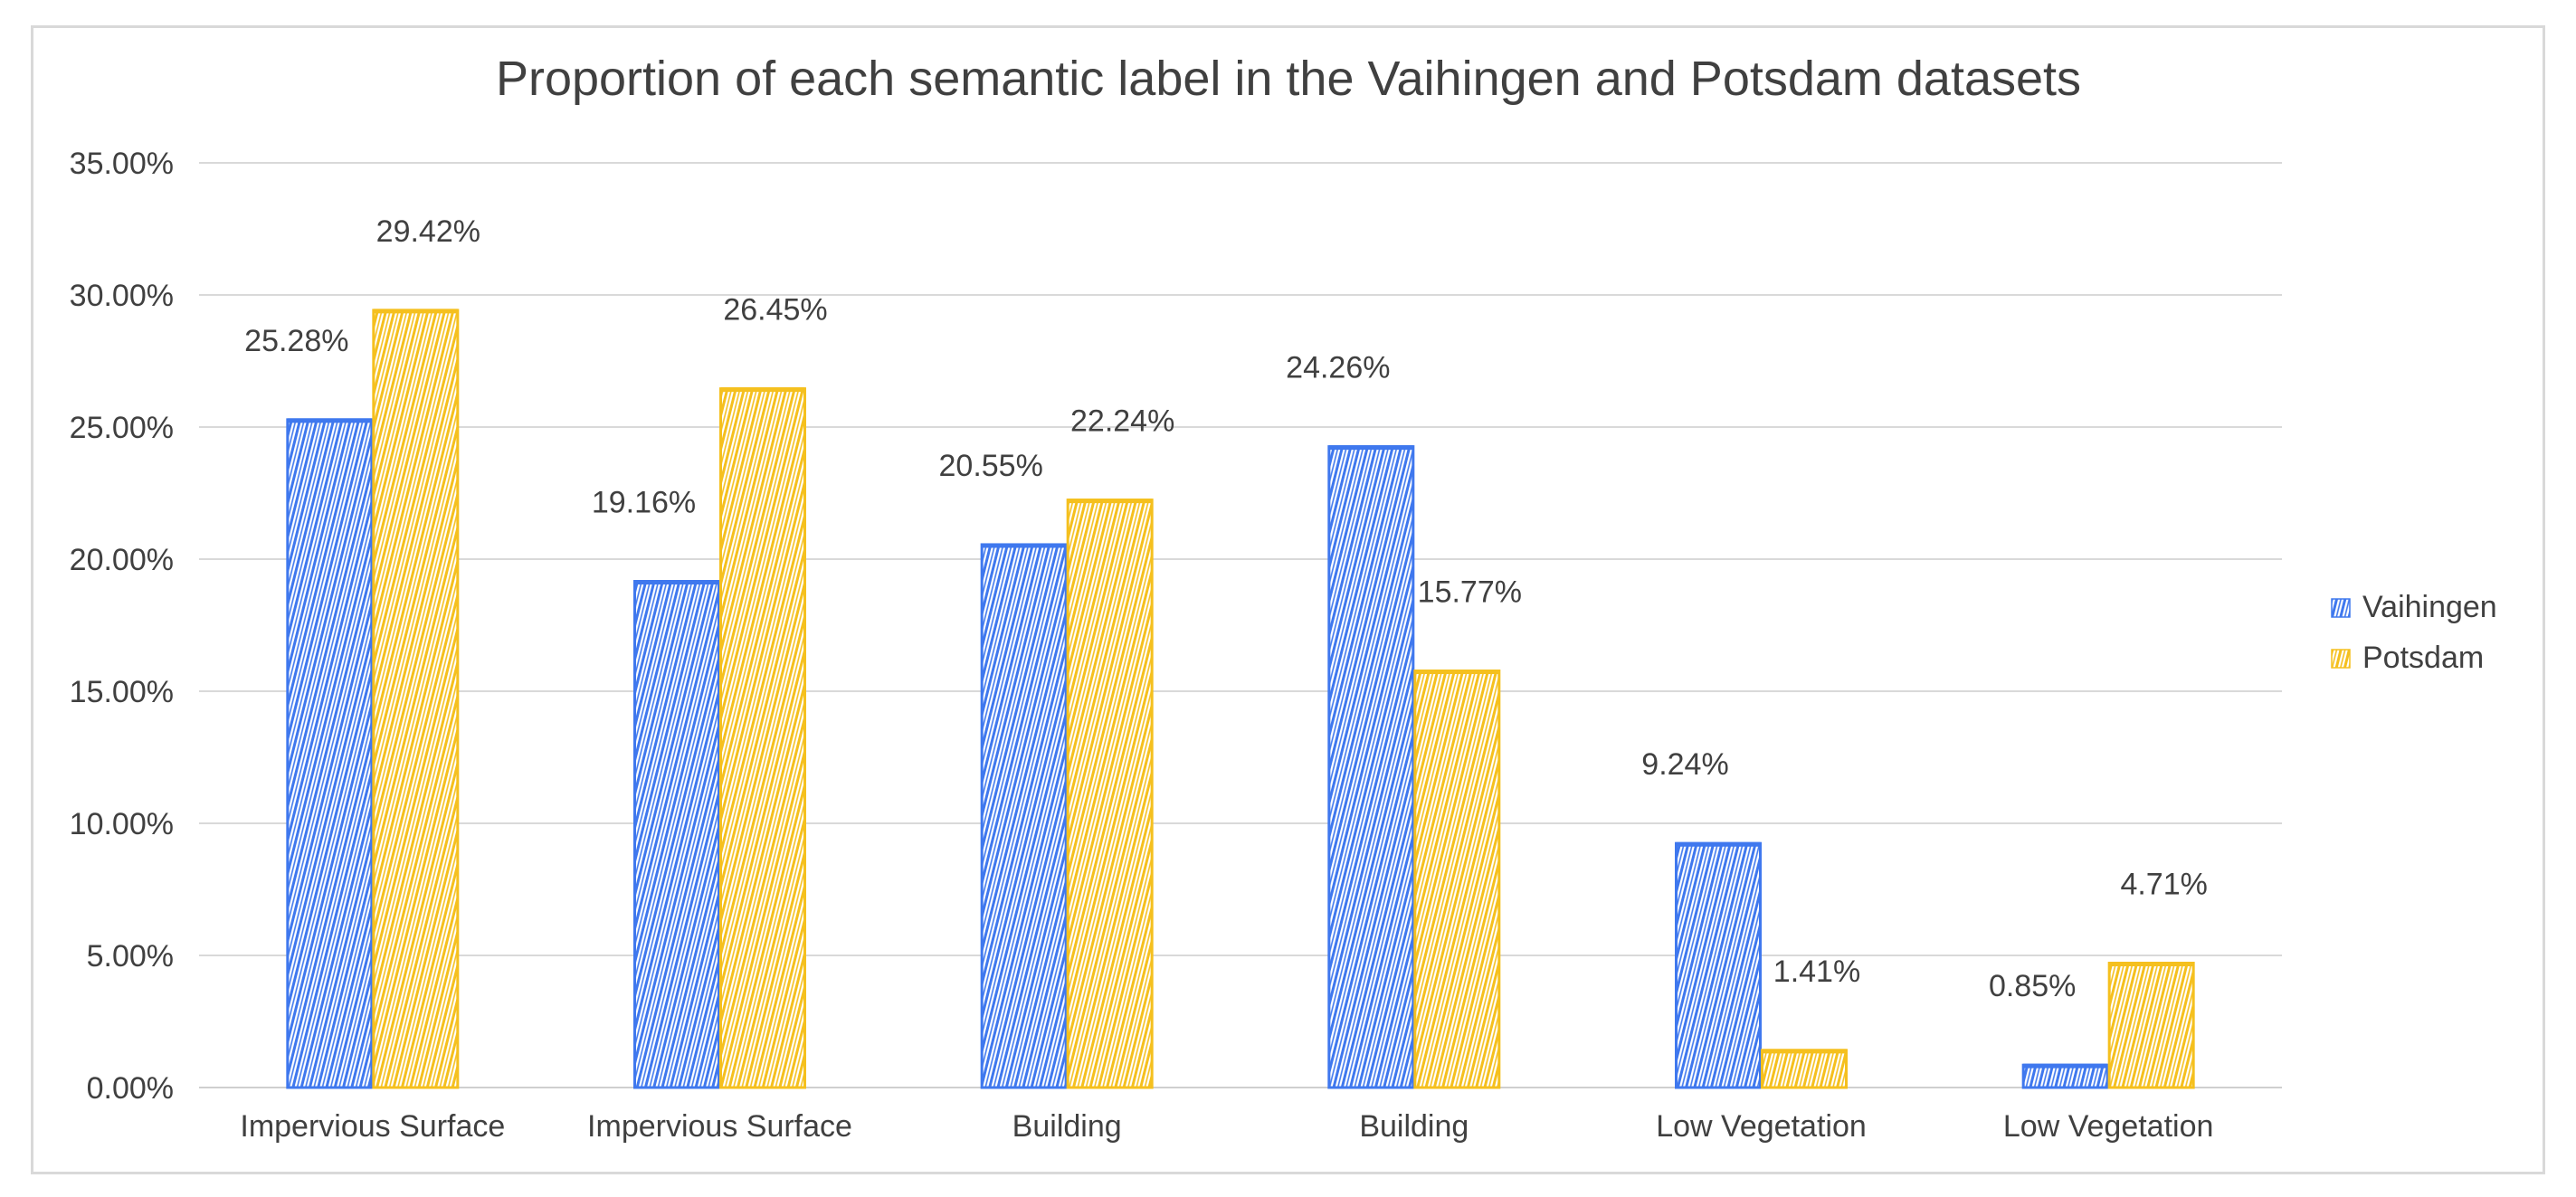 Image resolution: width=2576 pixels, height=1197 pixels. Describe the element at coordinates (122, 296) in the screenshot. I see `y-tick-label: 30.00%` at that location.